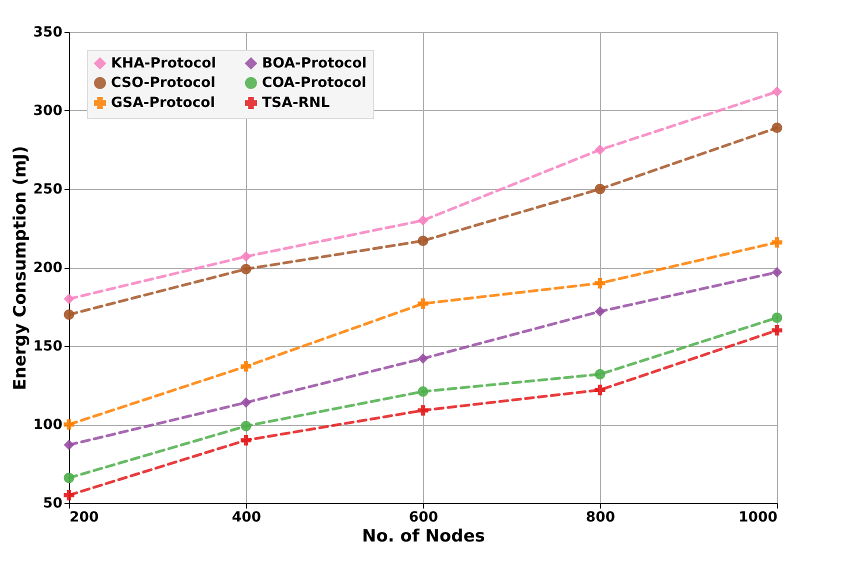 The height and width of the screenshot is (575, 865). Describe the element at coordinates (163, 83) in the screenshot. I see `legend-label: CSO-Protocol` at that location.